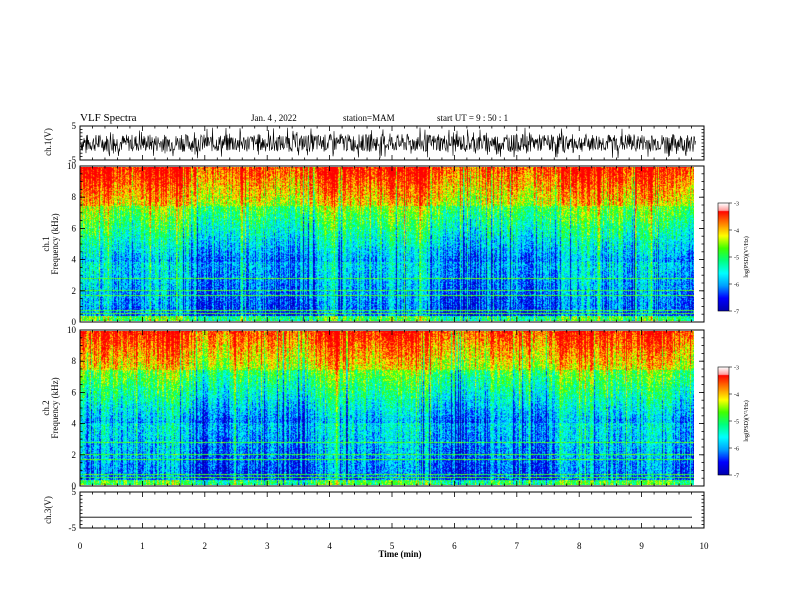 This screenshot has height=612, width=792. Describe the element at coordinates (369, 118) in the screenshot. I see `station-label: station=MAM` at that location.